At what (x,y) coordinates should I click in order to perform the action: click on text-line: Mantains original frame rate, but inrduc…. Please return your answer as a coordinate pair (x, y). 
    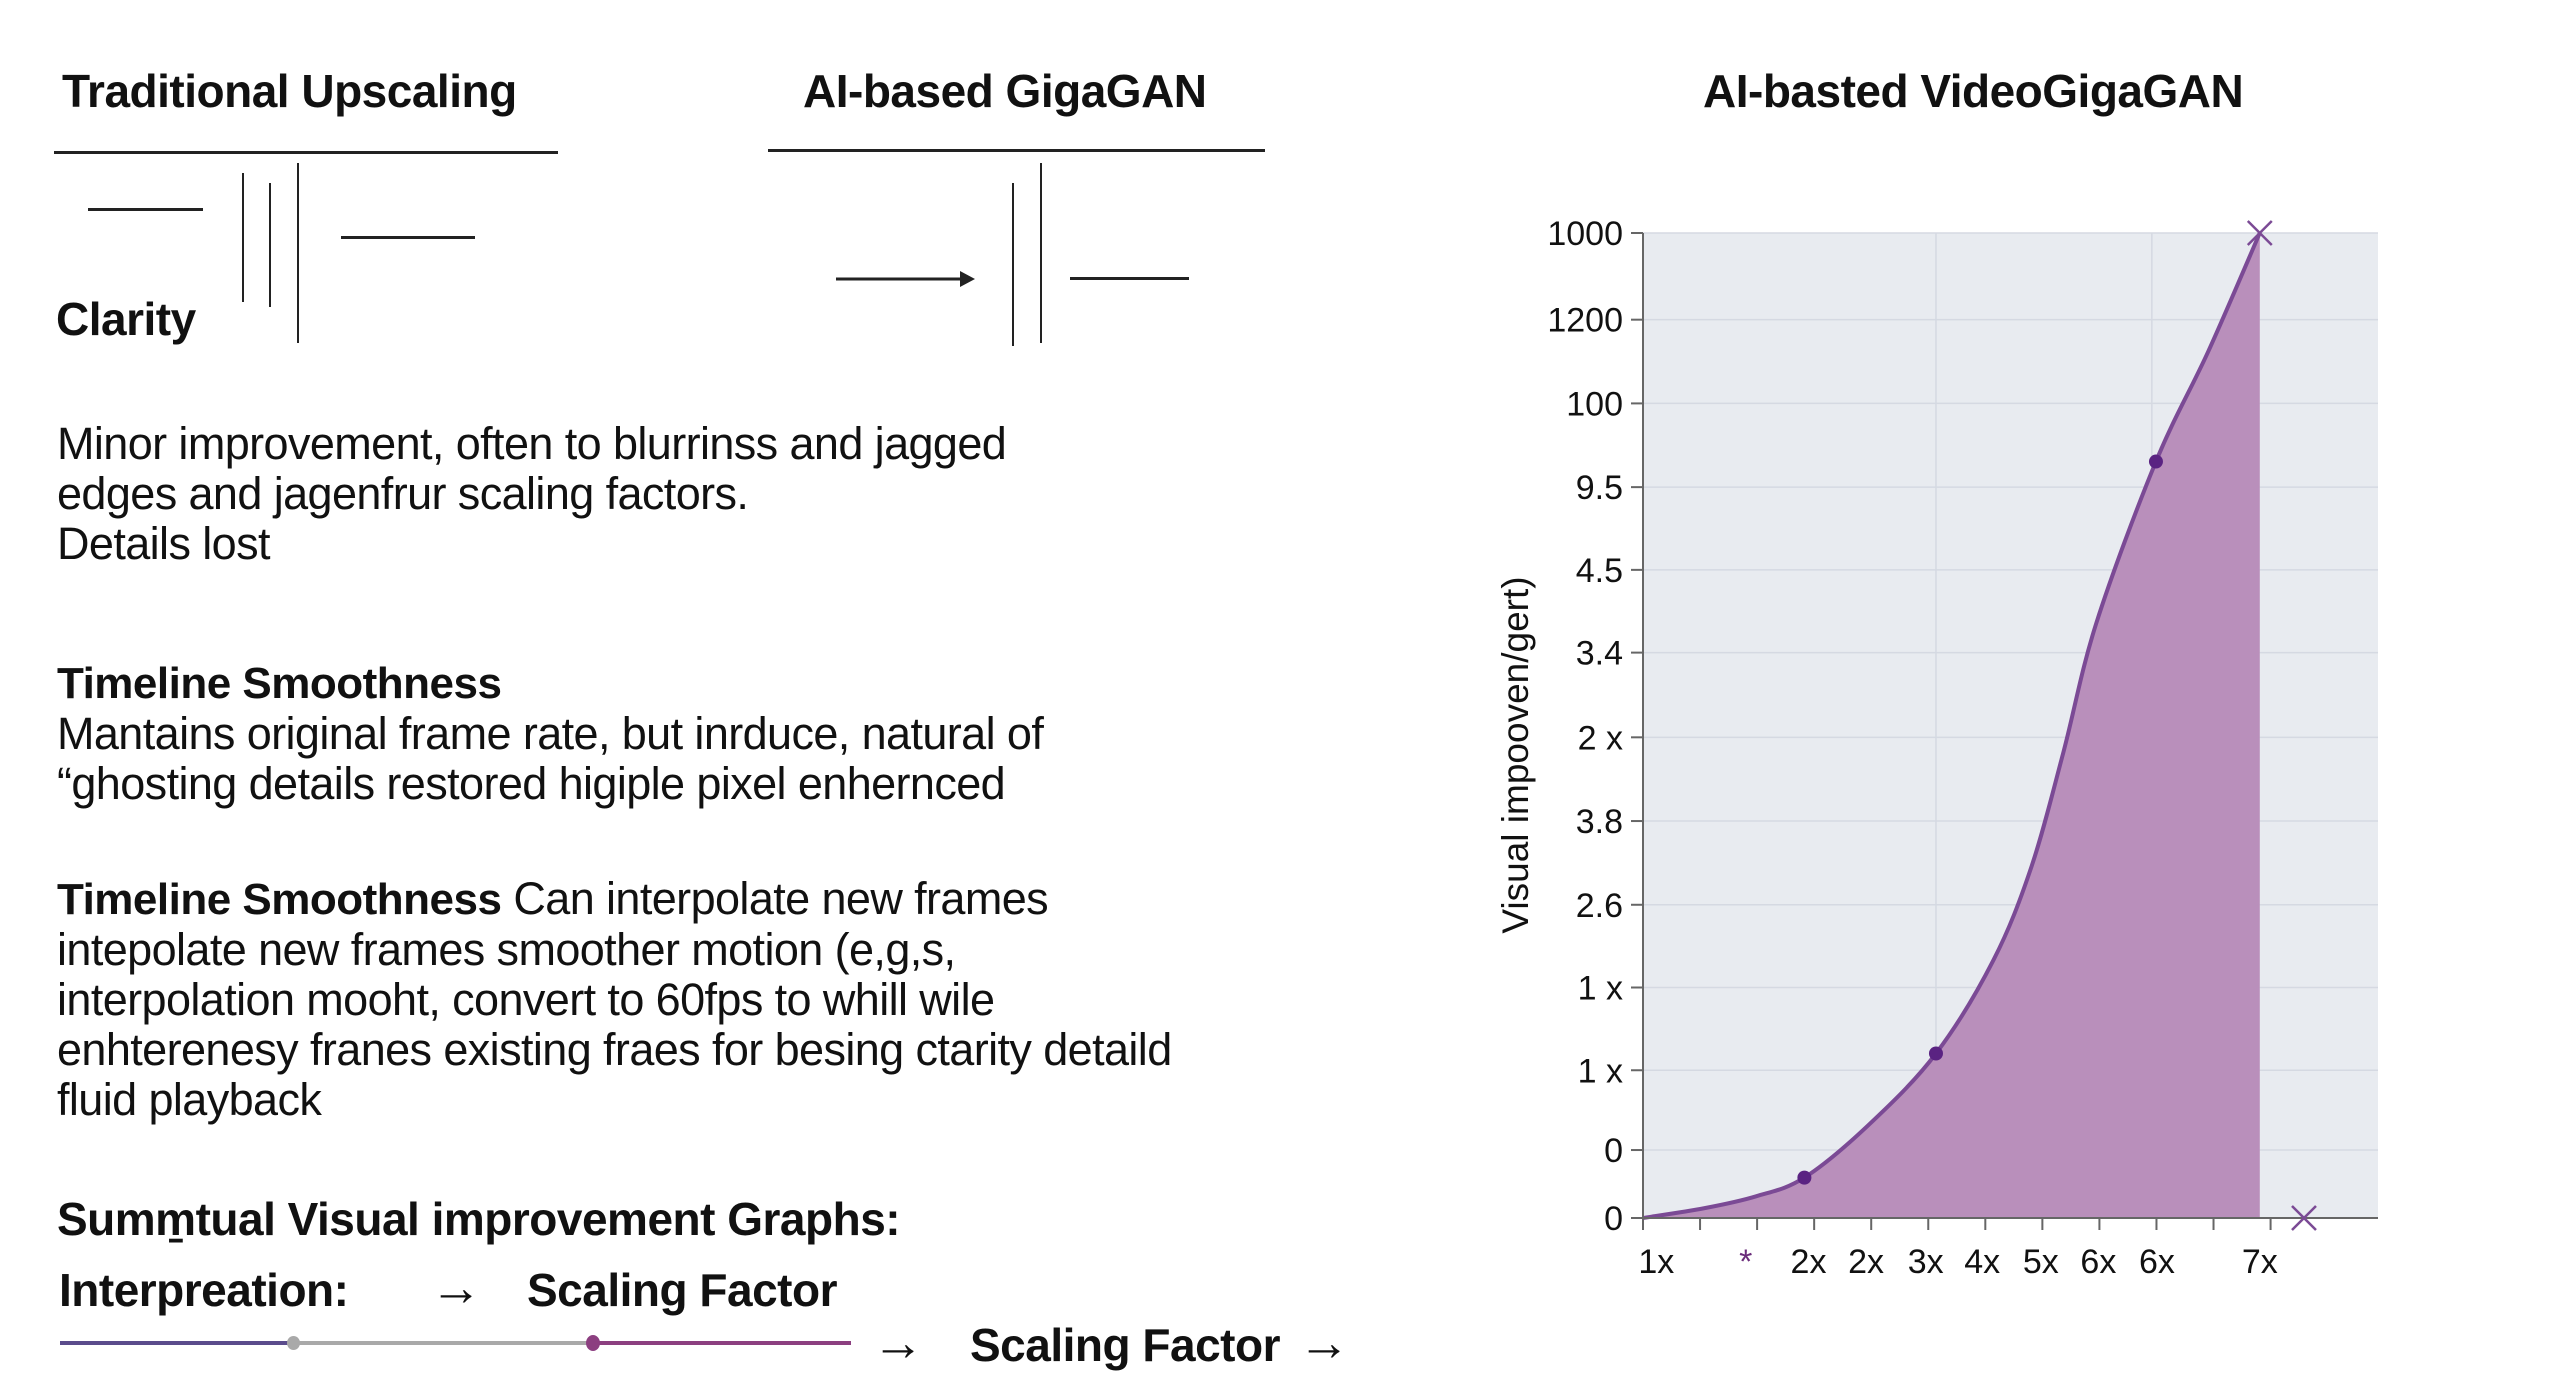
    Looking at the image, I should click on (550, 733).